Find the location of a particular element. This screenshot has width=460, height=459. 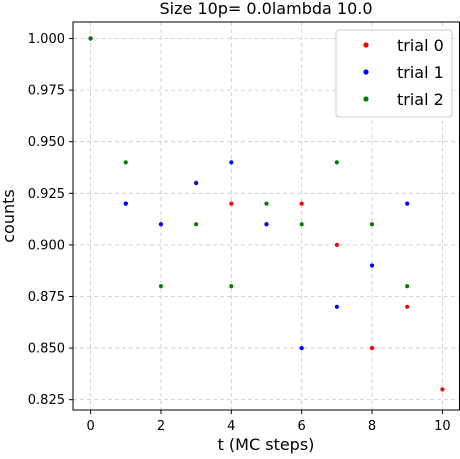

y-tick-label: 0.825 is located at coordinates (46, 400).